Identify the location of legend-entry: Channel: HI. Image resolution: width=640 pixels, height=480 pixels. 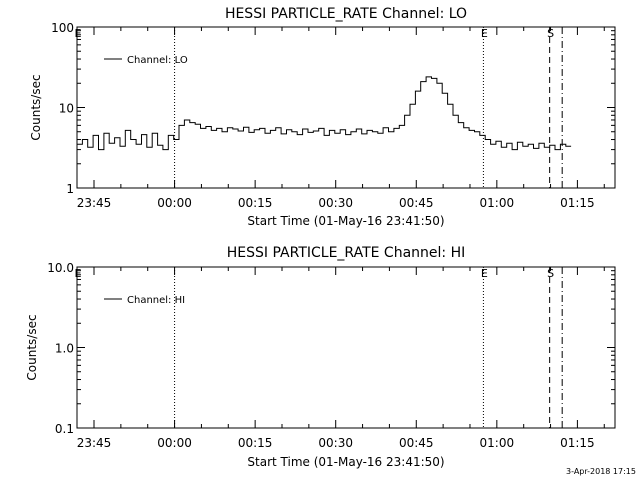
(156, 300).